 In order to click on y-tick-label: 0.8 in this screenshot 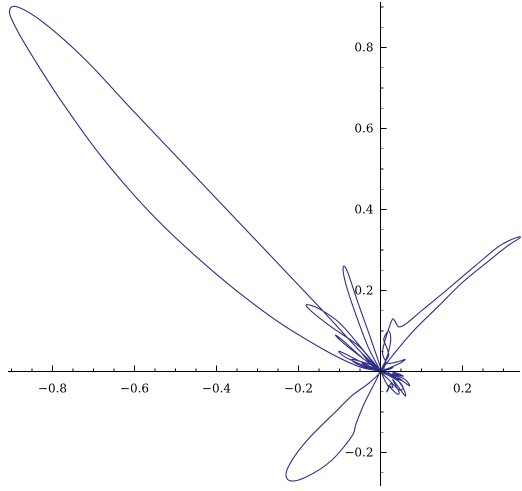, I will do `click(363, 48)`.